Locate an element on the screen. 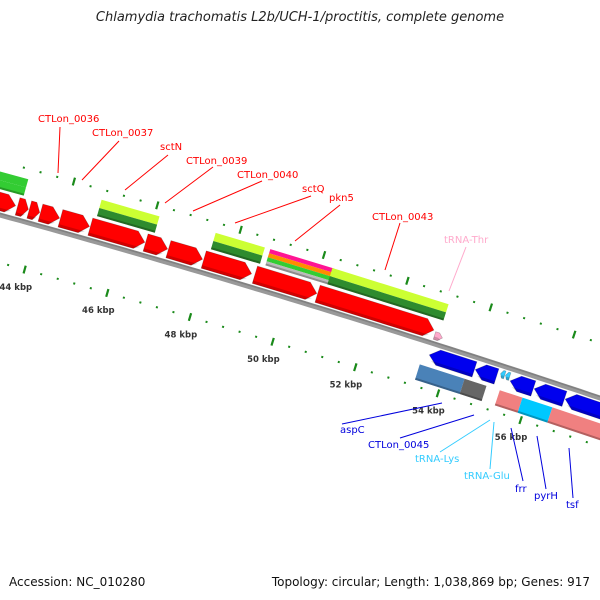 The width and height of the screenshot is (600, 600). ruler-label: 56 kbp is located at coordinates (511, 438).